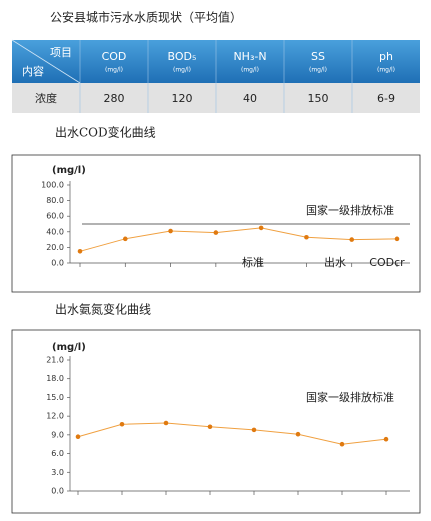 The width and height of the screenshot is (431, 521). What do you see at coordinates (350, 210) in the screenshot?
I see `reference-label: 国家一级排放标准` at bounding box center [350, 210].